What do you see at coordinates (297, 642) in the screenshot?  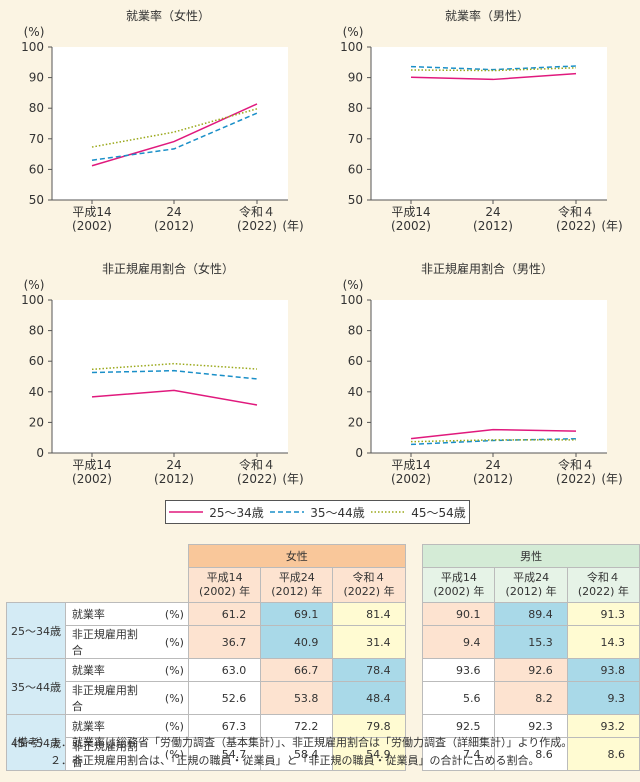 I see `female-value: 40.9` at bounding box center [297, 642].